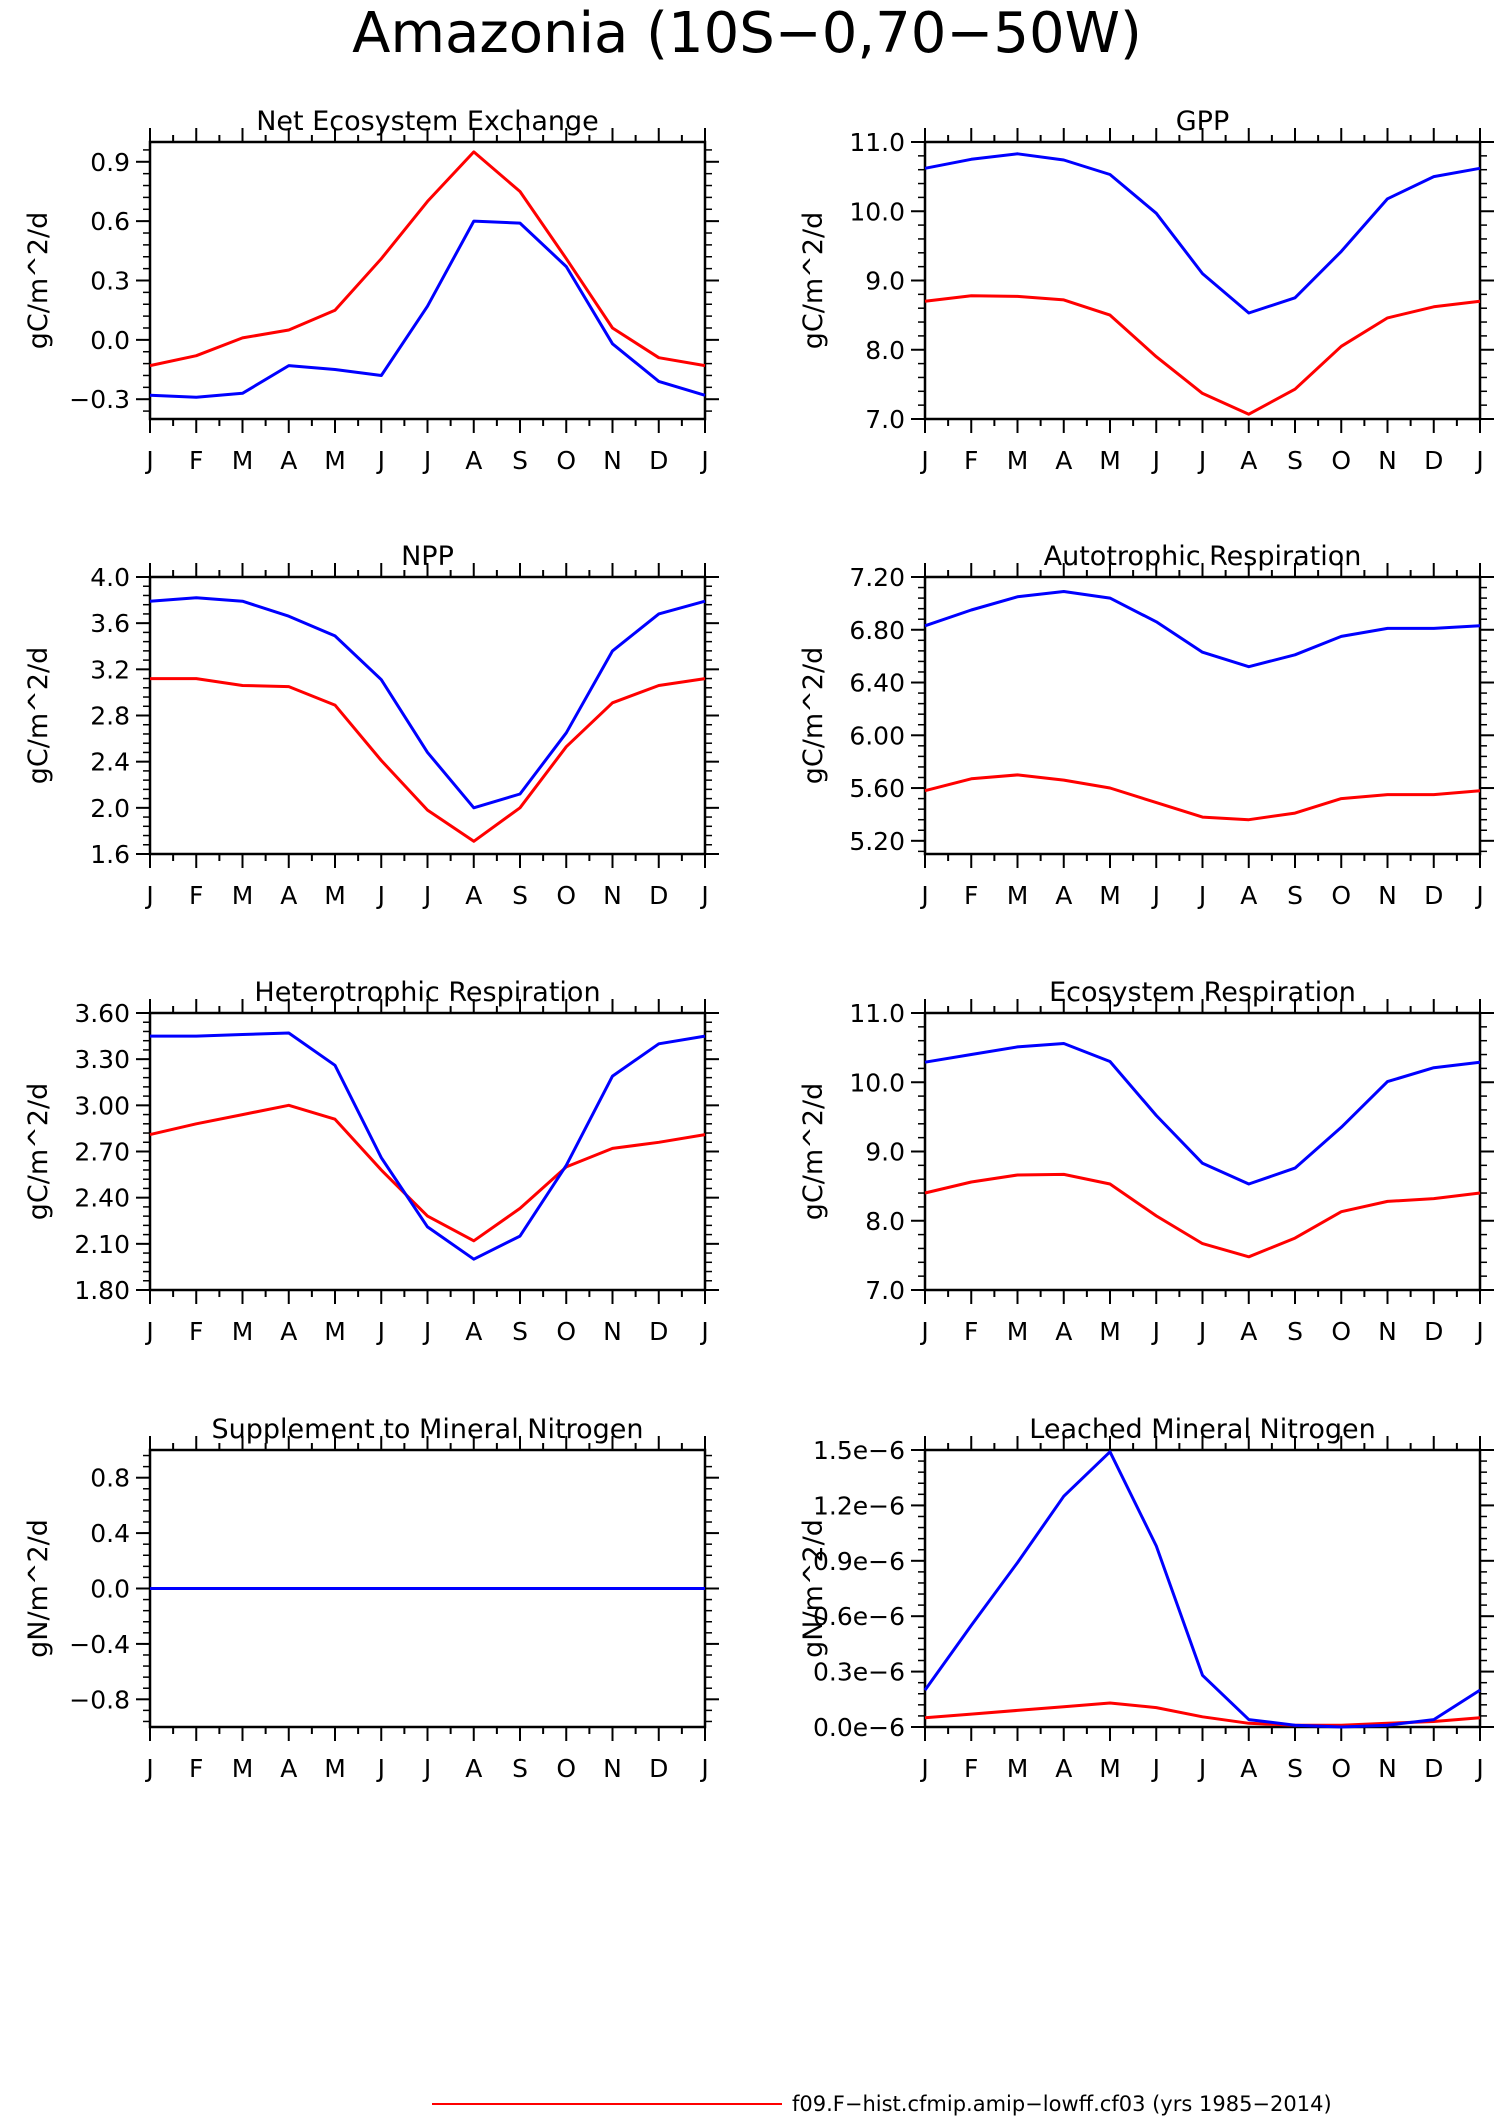 Image resolution: width=1495 pixels, height=2118 pixels. Describe the element at coordinates (110, 1478) in the screenshot. I see `y-tick-label: 0.8` at that location.